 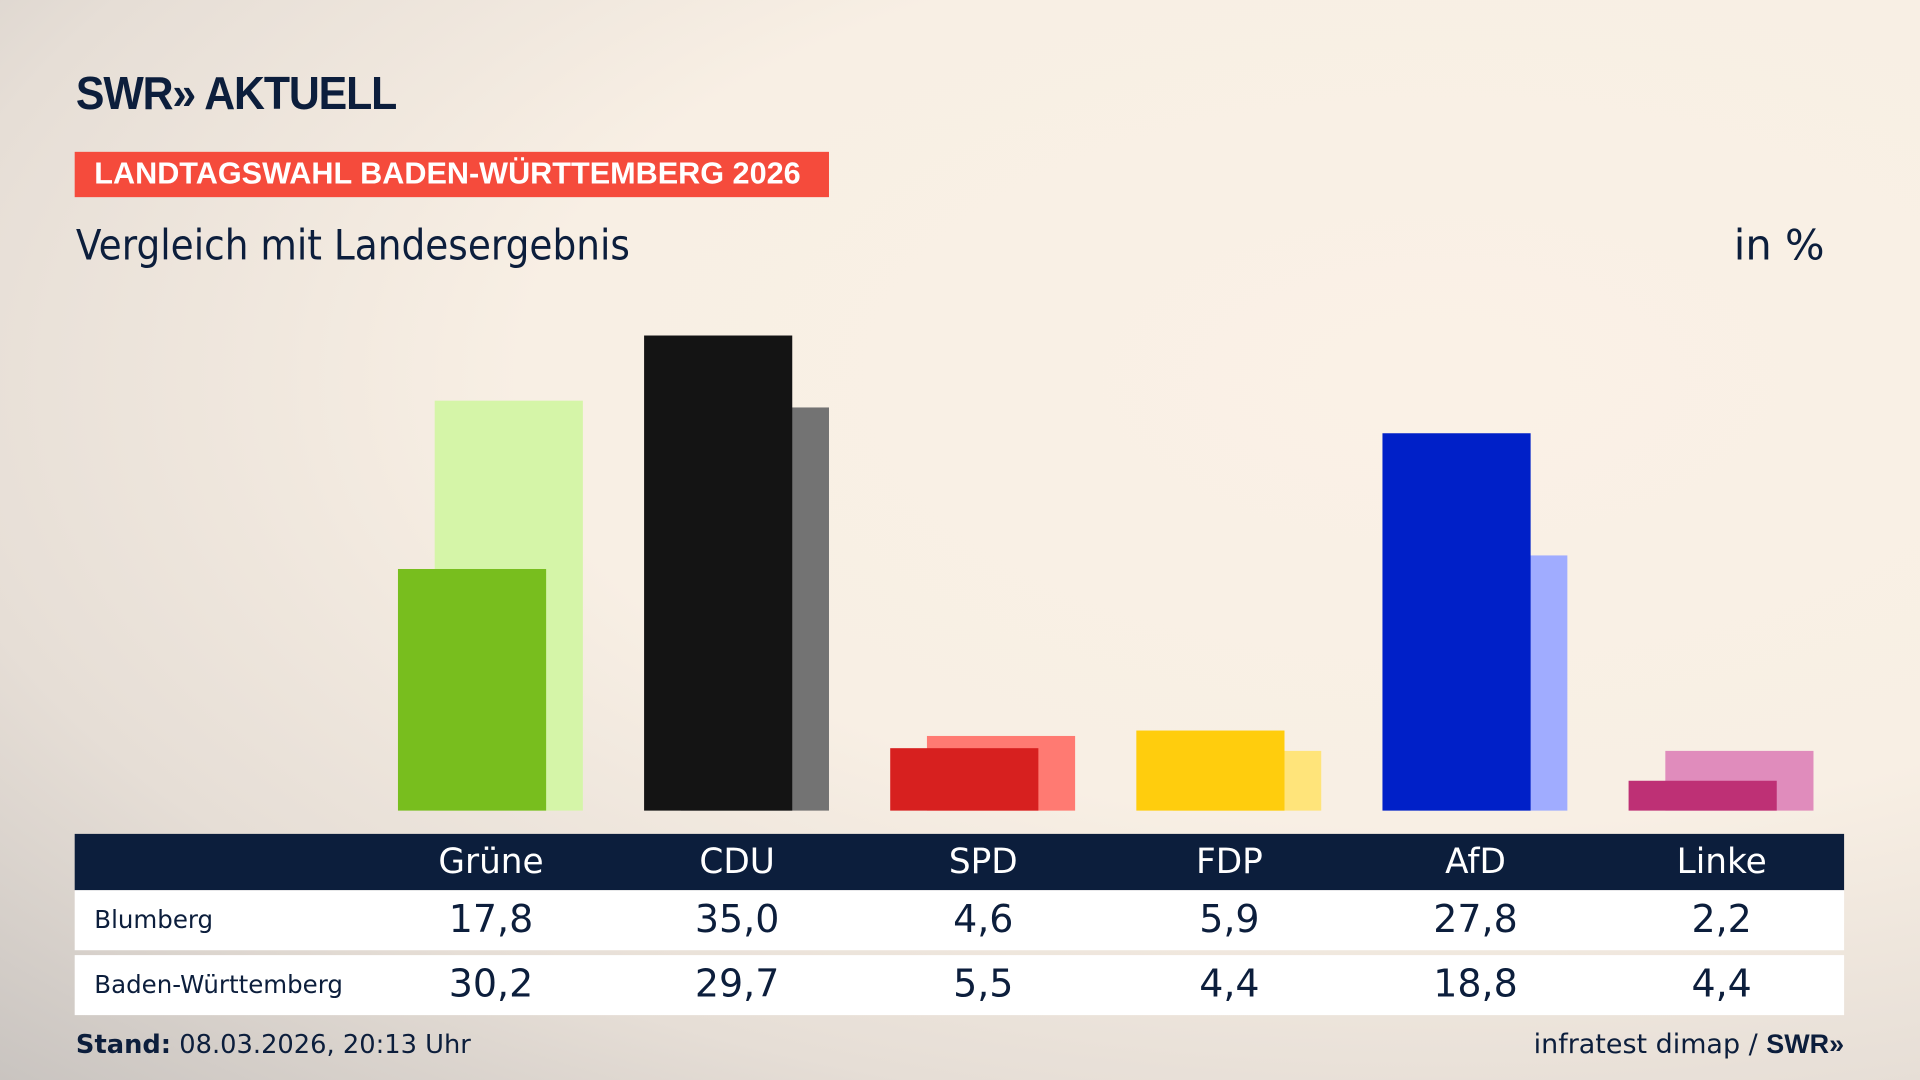 What do you see at coordinates (1229, 919) in the screenshot?
I see `value-cell: 5,9` at bounding box center [1229, 919].